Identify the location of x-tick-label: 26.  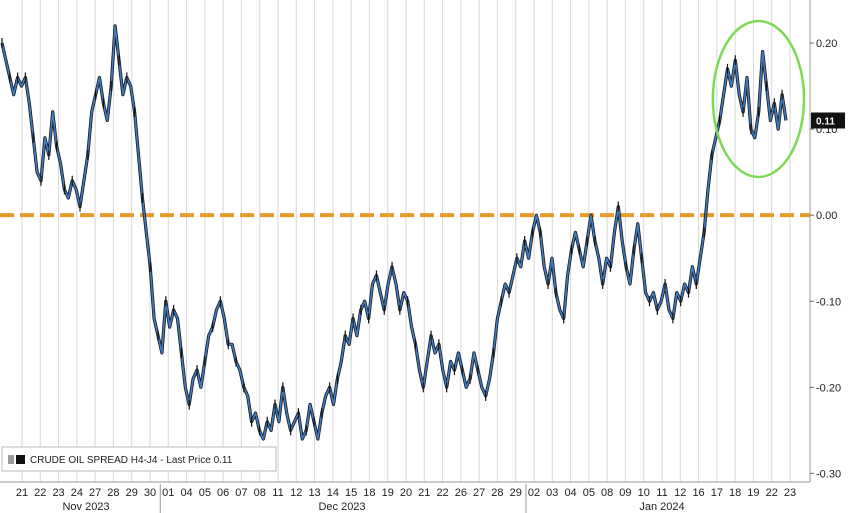
(461, 493).